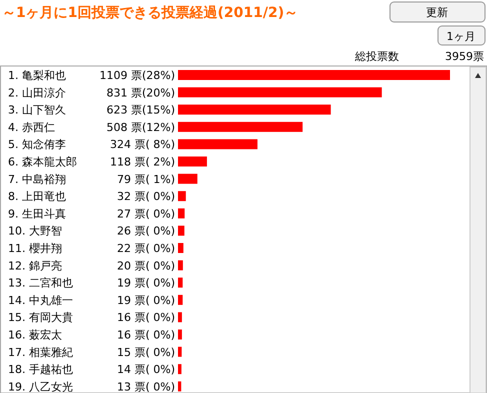 The height and width of the screenshot is (393, 487). I want to click on chart-title: ～1ヶ月に1回投票できる投票経過(2011/2)～, so click(150, 13).